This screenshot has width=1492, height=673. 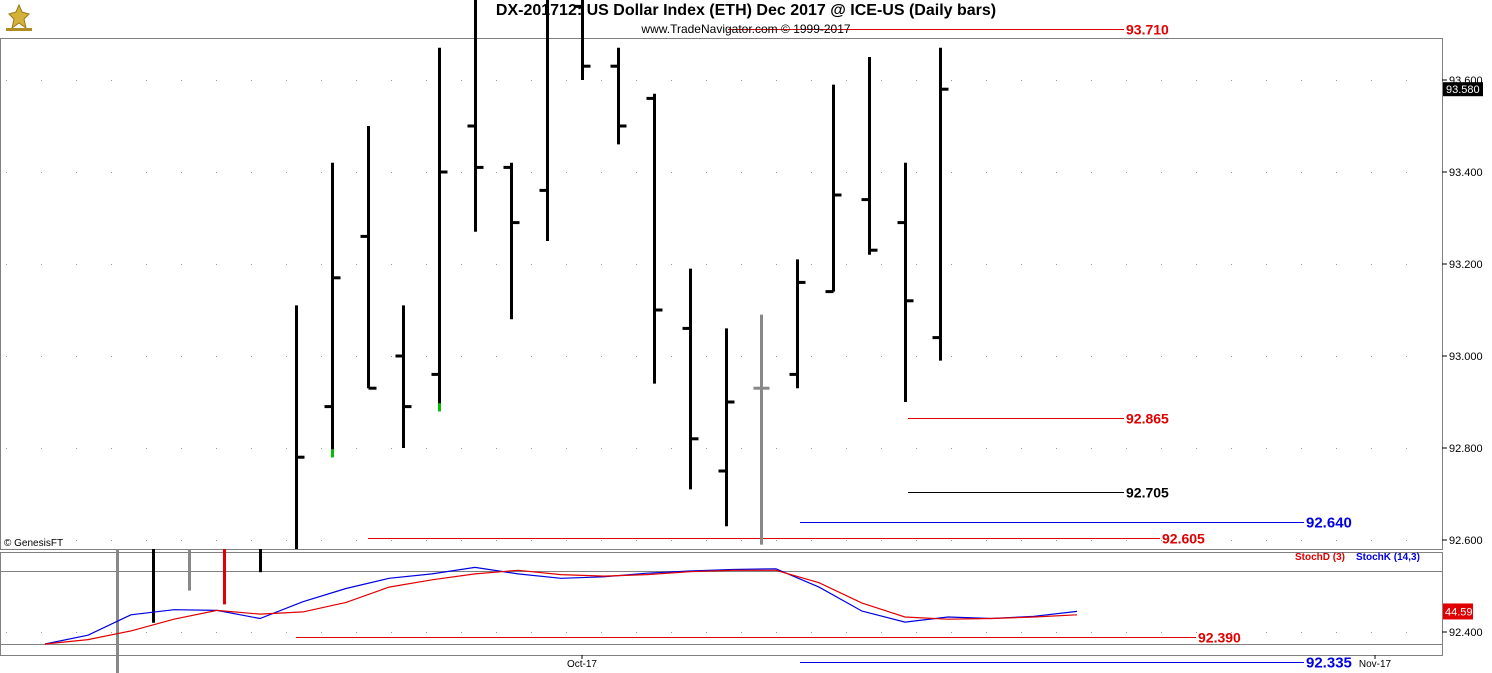 I want to click on level-label: 92.640, so click(x=1329, y=523).